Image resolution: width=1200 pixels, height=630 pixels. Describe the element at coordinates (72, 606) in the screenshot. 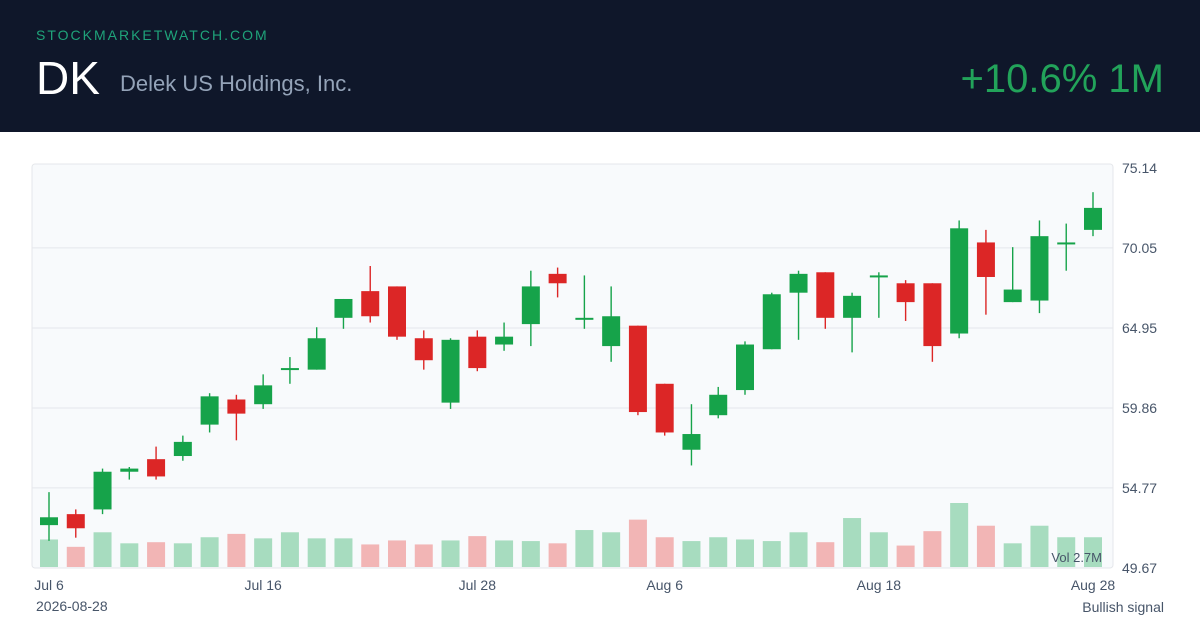

I see `footer-date: 2026-08-28` at that location.